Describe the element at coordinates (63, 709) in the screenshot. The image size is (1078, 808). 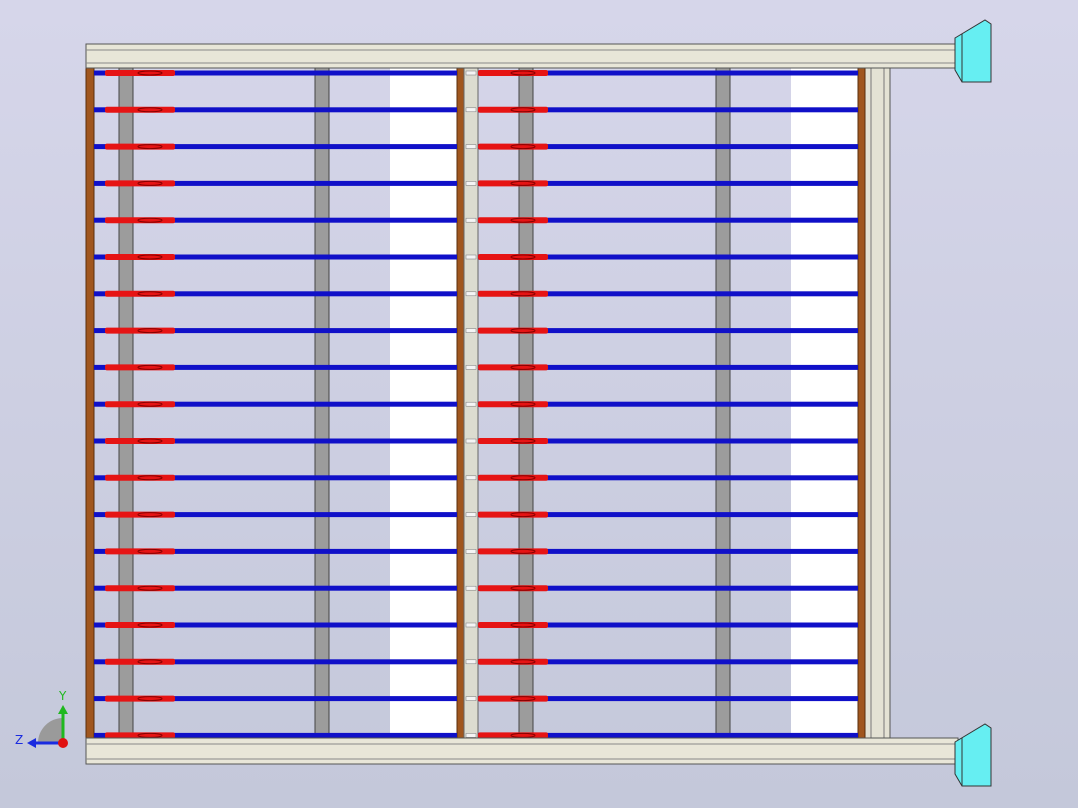
I see `y-axis-head` at that location.